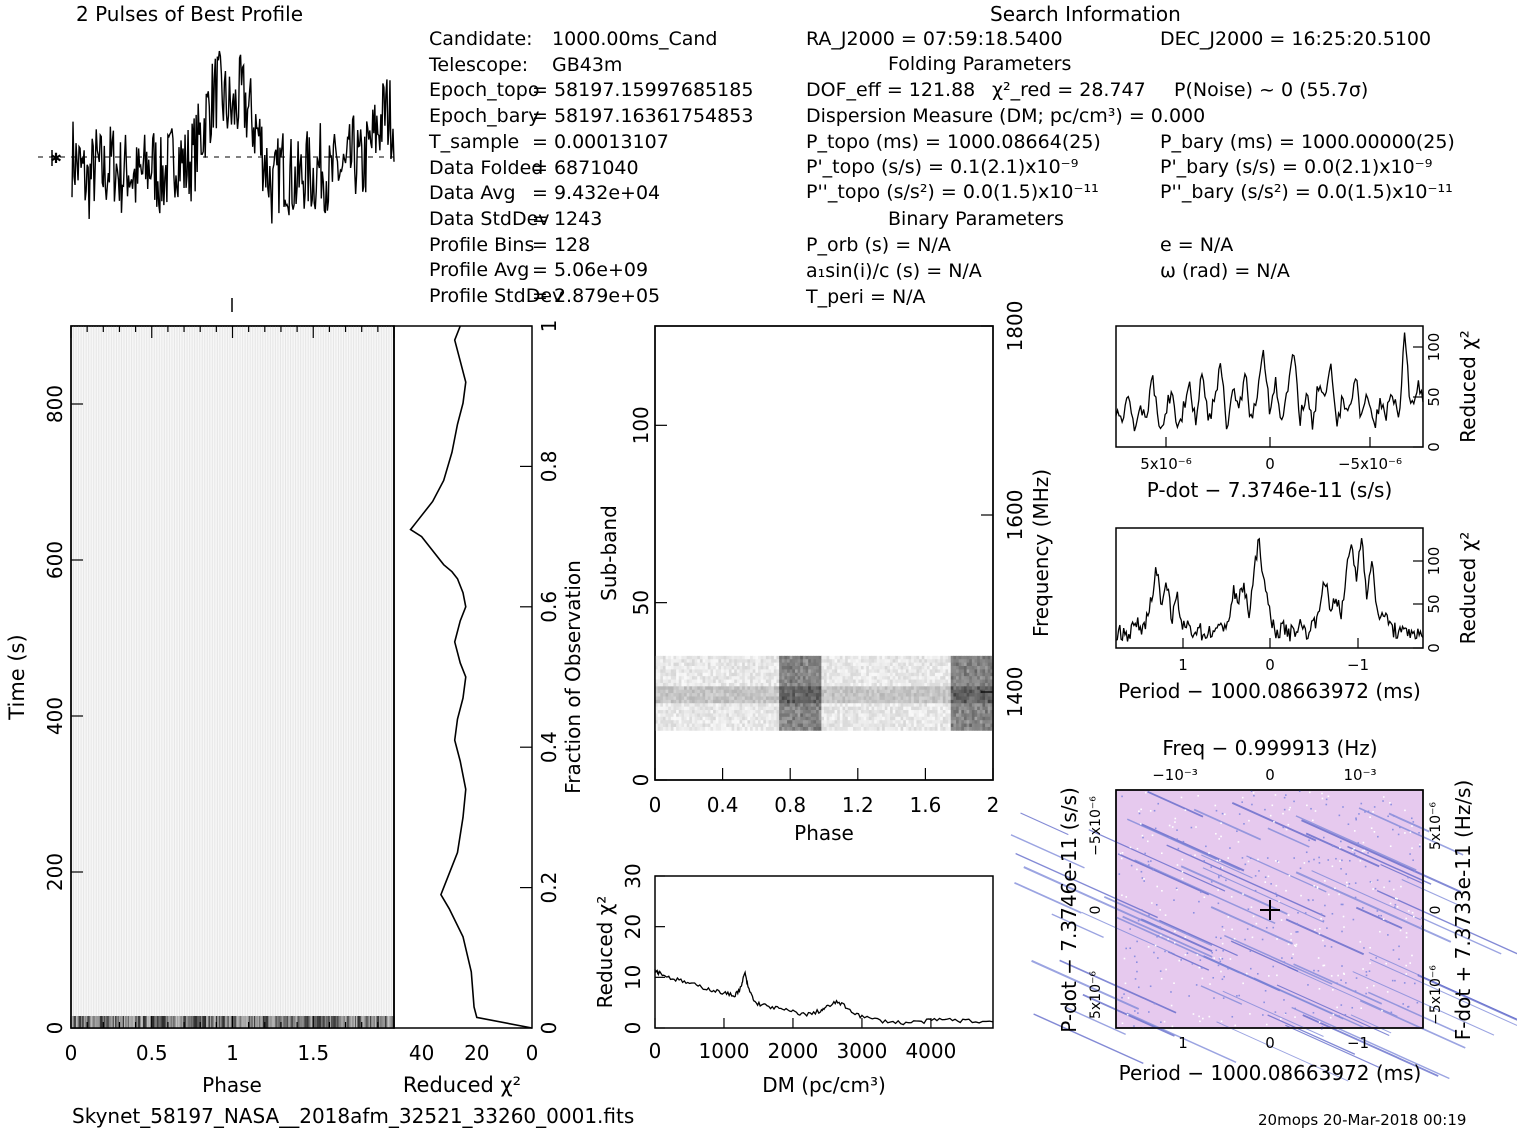 The width and height of the screenshot is (1517, 1133). I want to click on candidate-label: Data StdDev, so click(489, 218).